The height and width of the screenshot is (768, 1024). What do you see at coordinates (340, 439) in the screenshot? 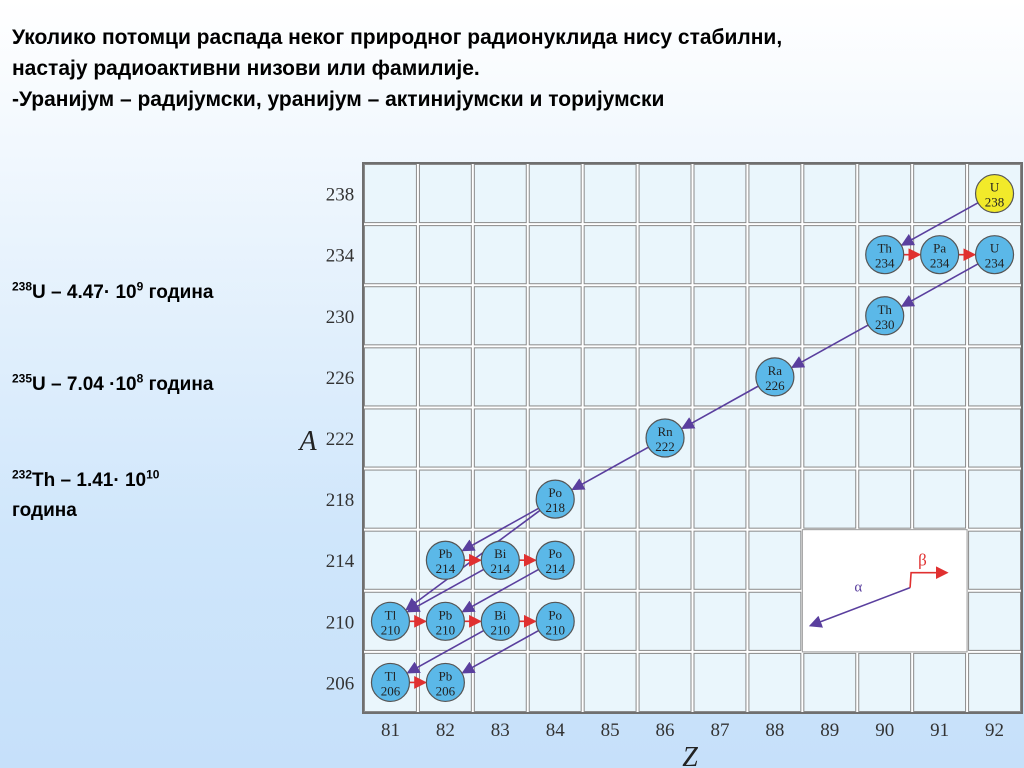
I see `y-tick-label: 222` at bounding box center [340, 439].